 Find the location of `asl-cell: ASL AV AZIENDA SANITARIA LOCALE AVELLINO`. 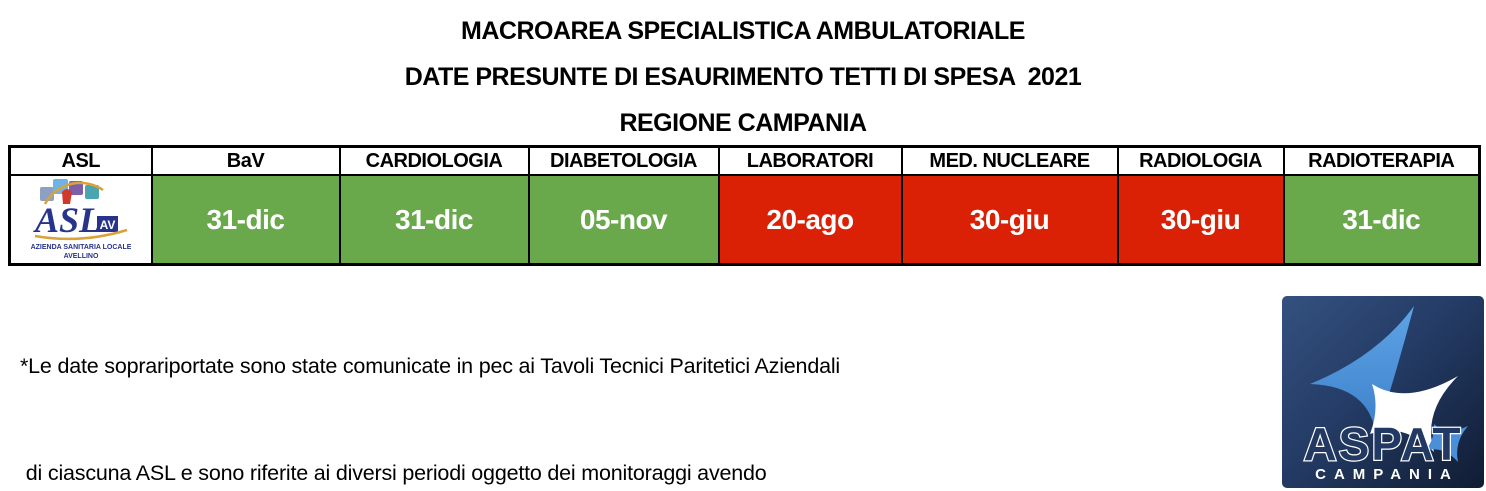

asl-cell: ASL AV AZIENDA SANITARIA LOCALE AVELLINO is located at coordinates (80, 220).